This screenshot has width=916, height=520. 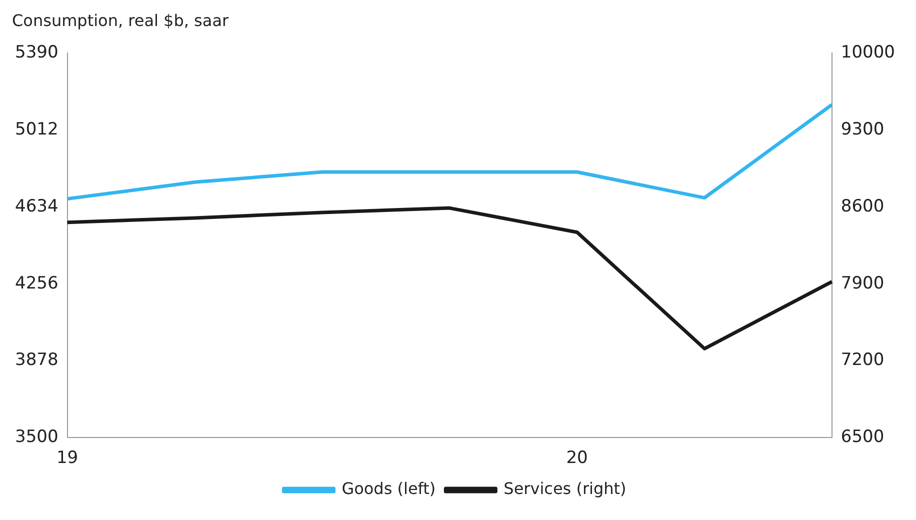 I want to click on y-tick-label: 5390, so click(x=36, y=52).